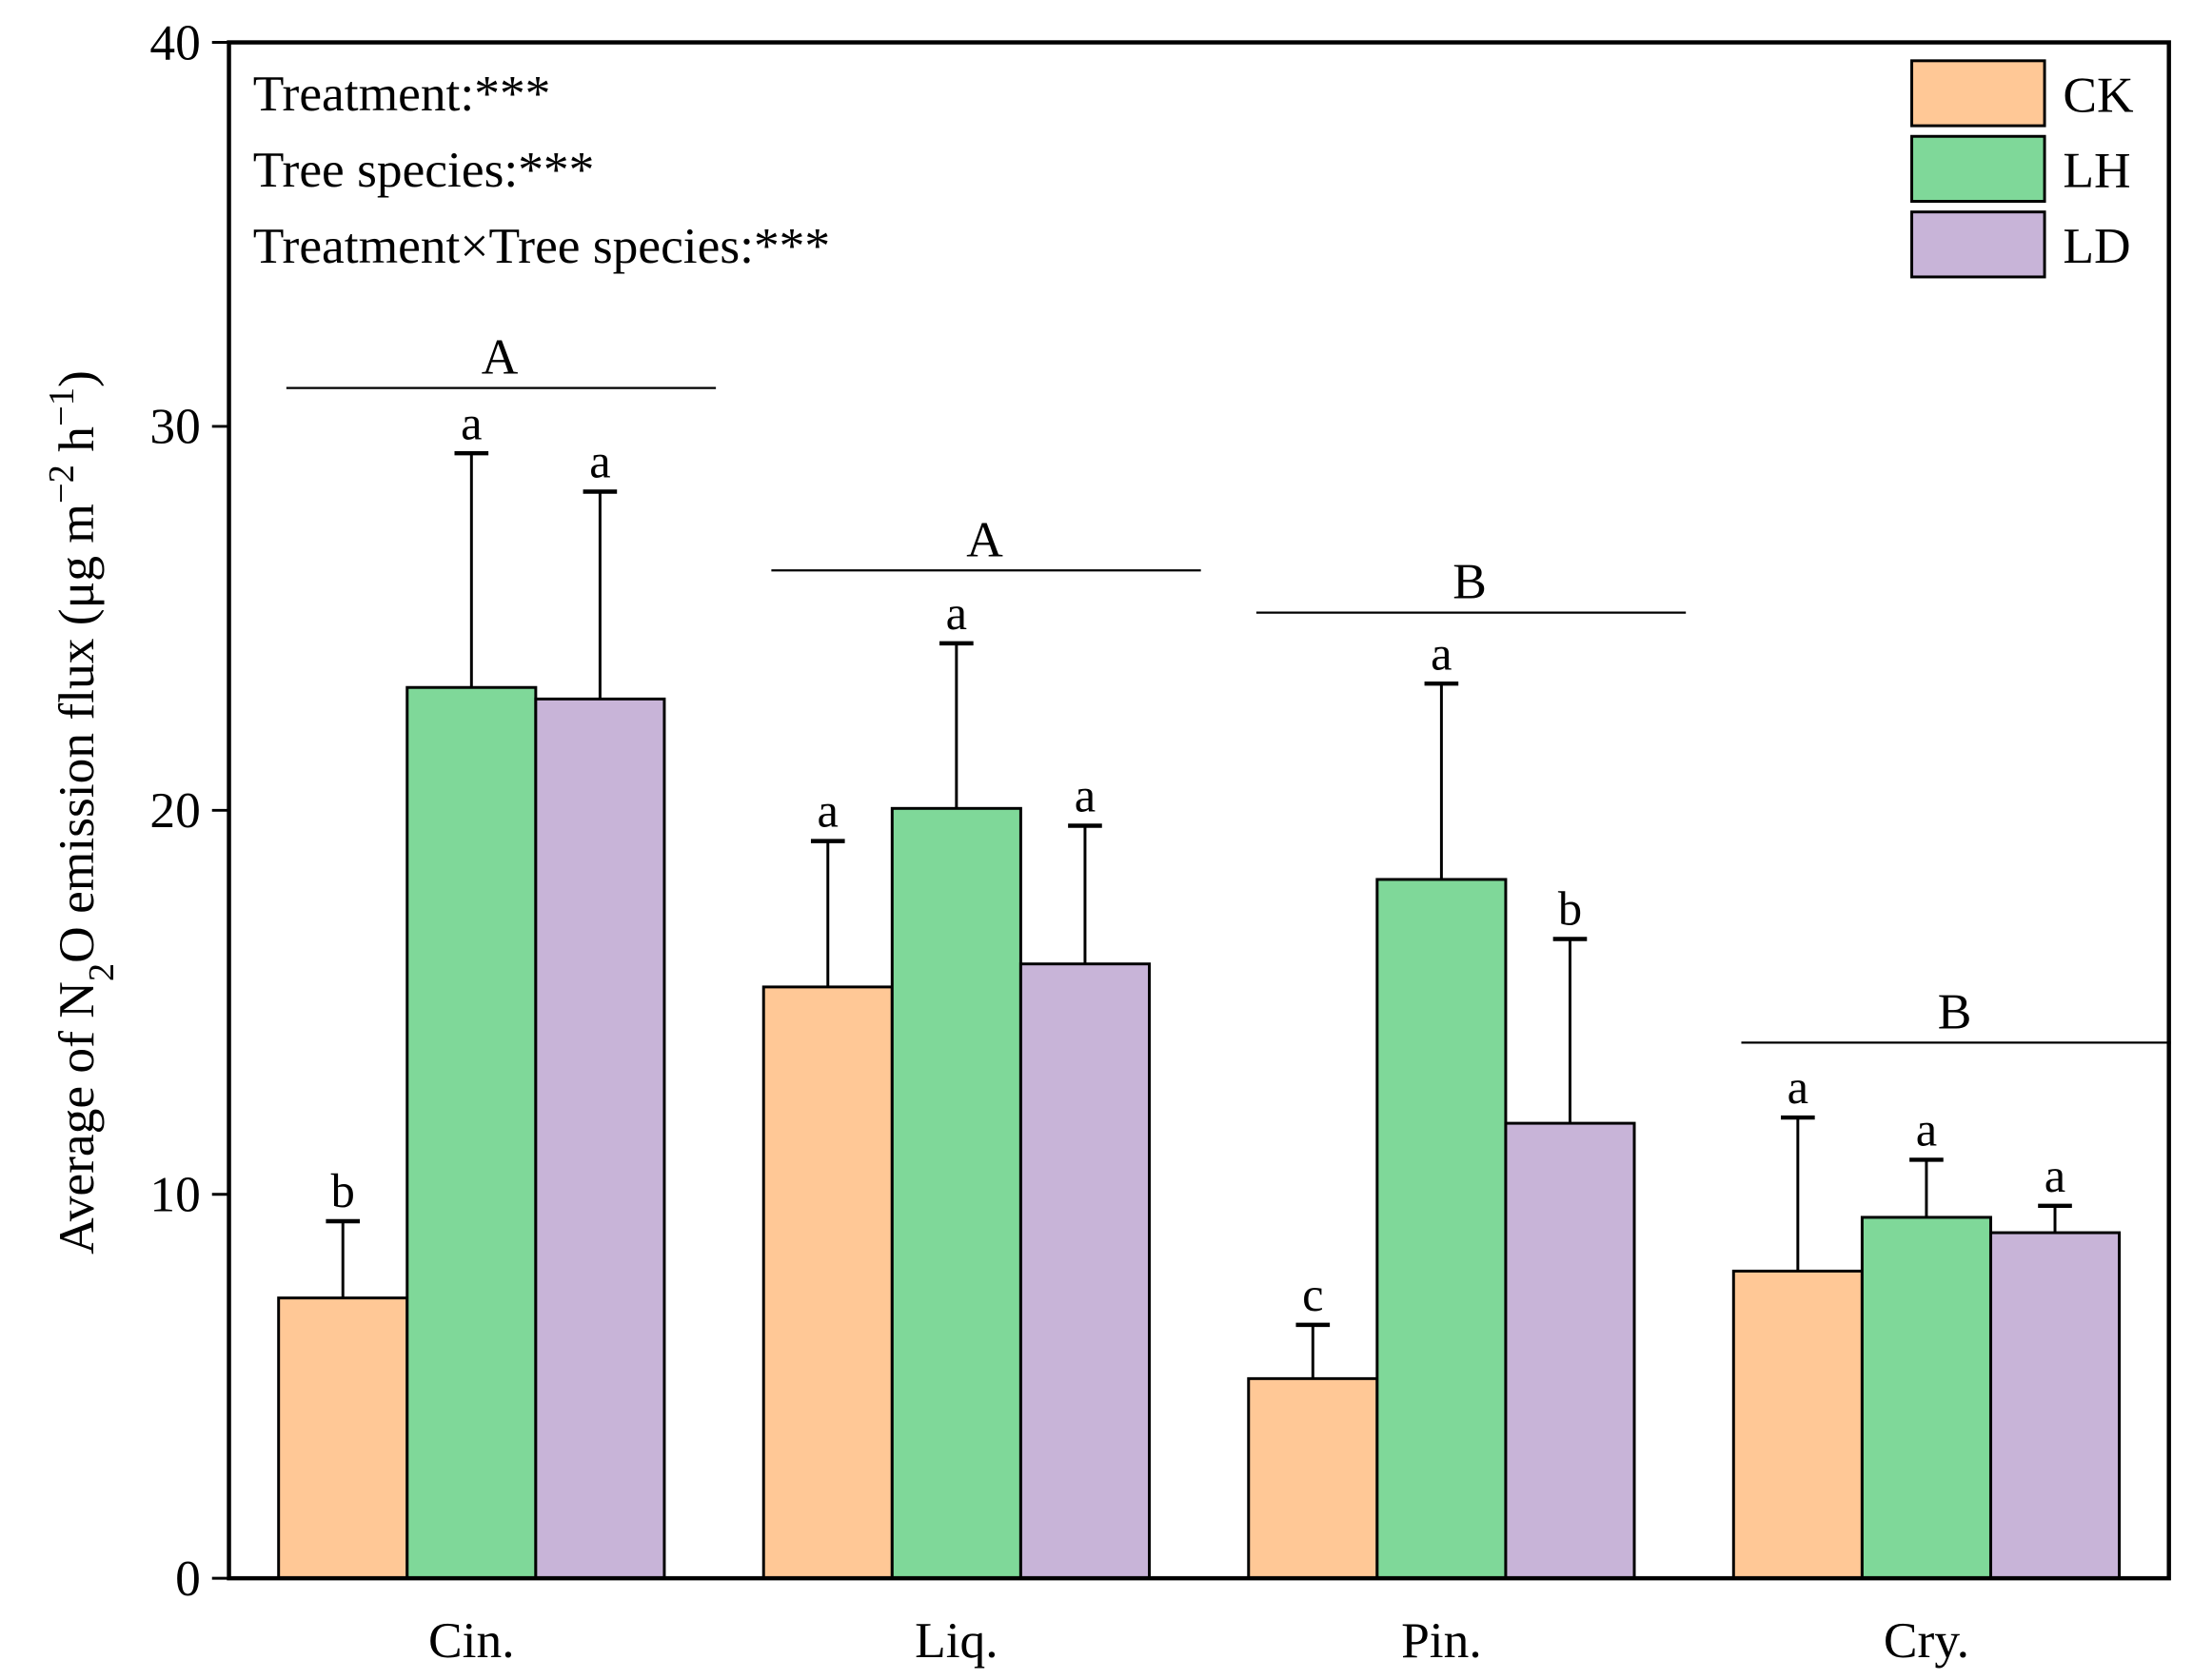 This screenshot has width=2193, height=1680. What do you see at coordinates (2098, 94) in the screenshot?
I see `legend-label: CK` at bounding box center [2098, 94].